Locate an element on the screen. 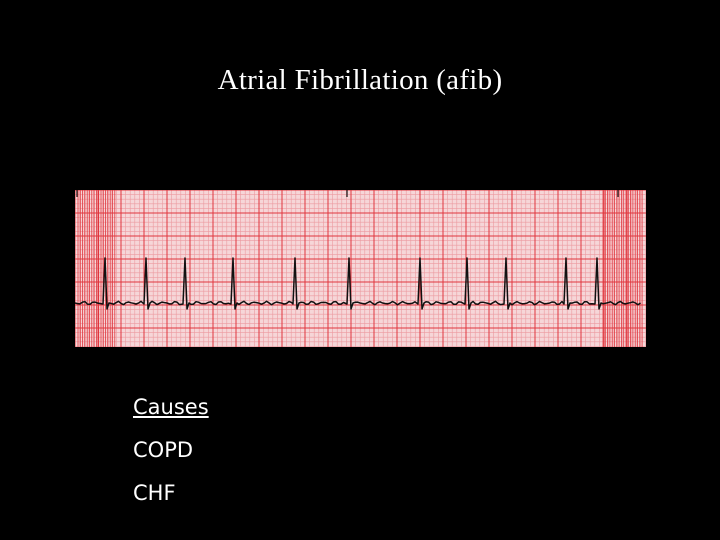 Image resolution: width=720 pixels, height=540 pixels. cause-item-copd: COPD is located at coordinates (163, 450).